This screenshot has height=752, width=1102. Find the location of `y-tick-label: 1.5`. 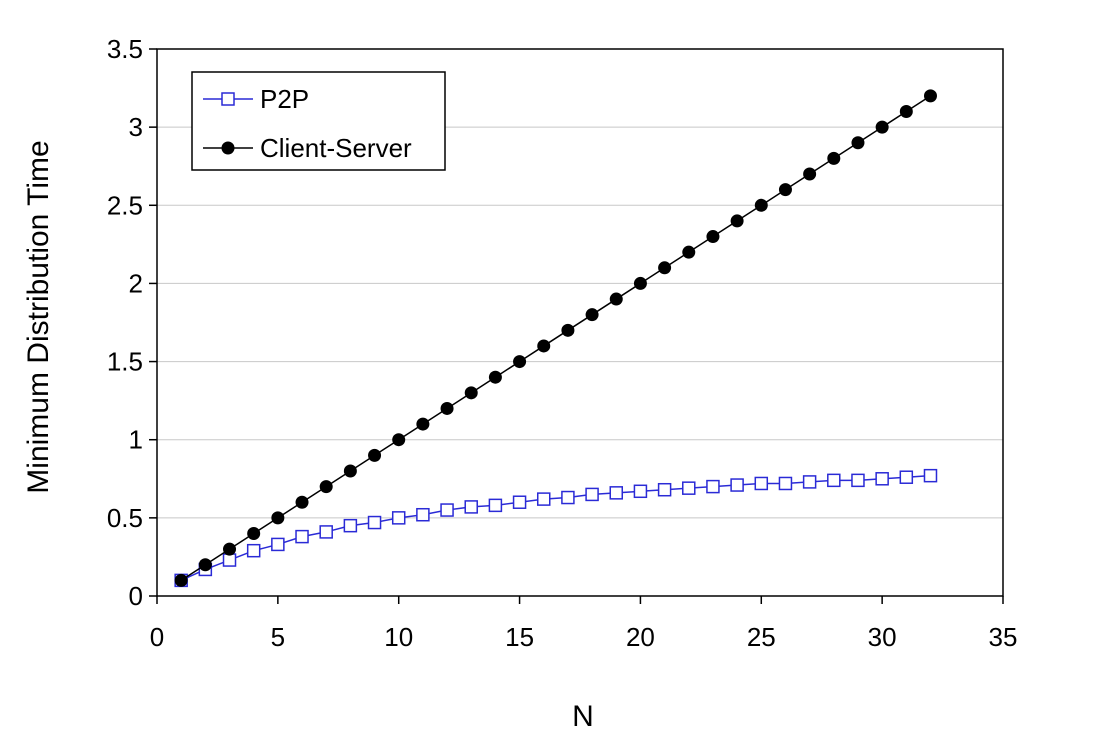

y-tick-label: 1.5 is located at coordinates (125, 362).